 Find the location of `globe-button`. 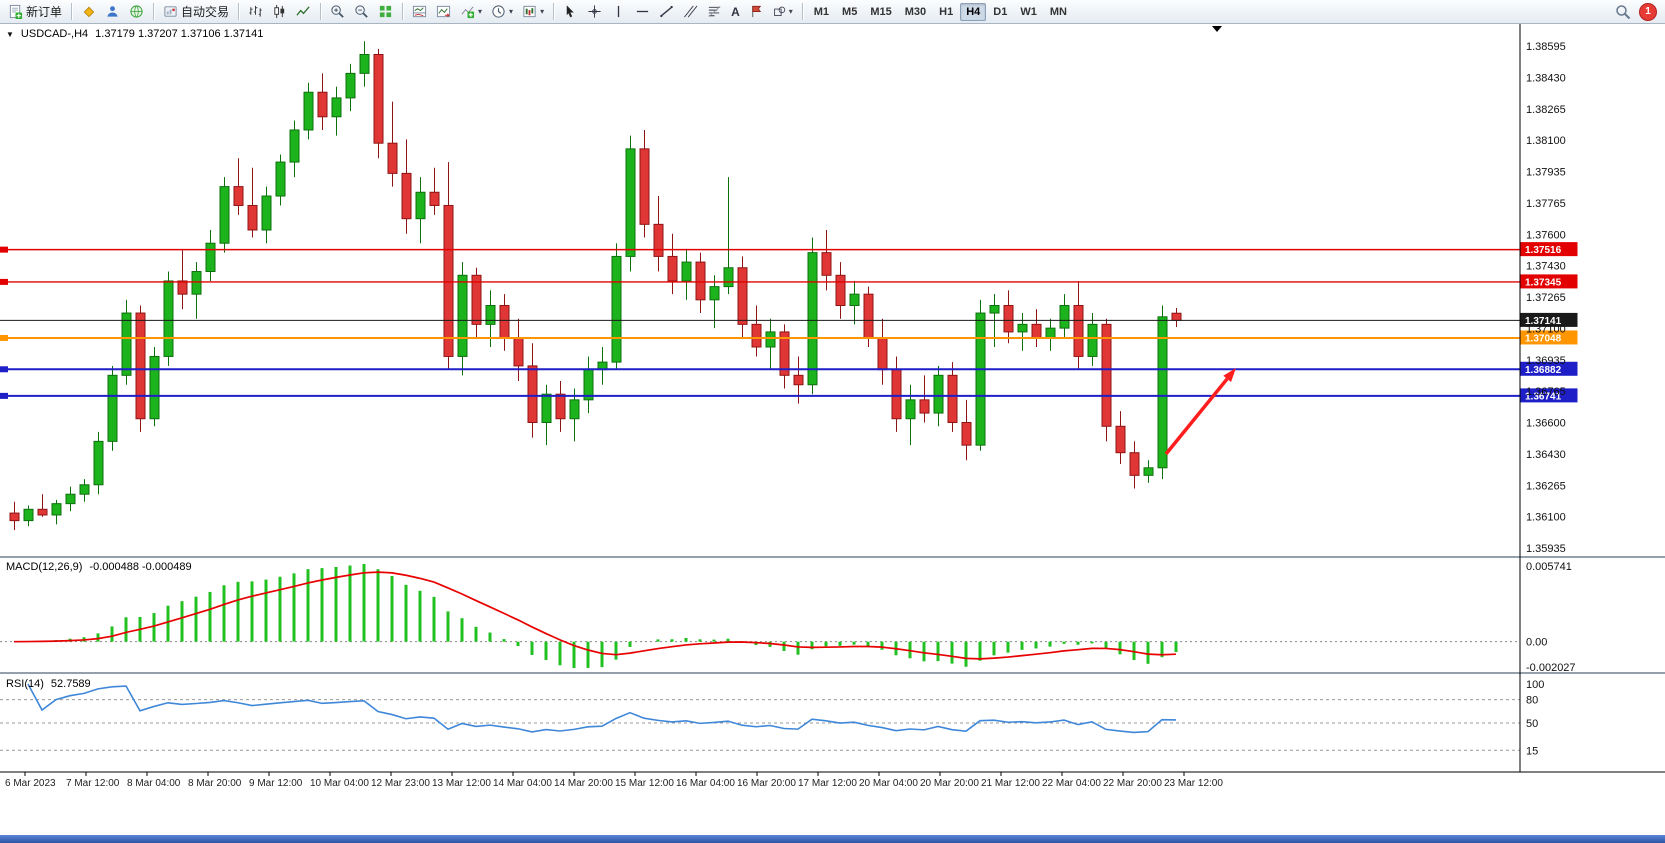

globe-button is located at coordinates (136, 12).